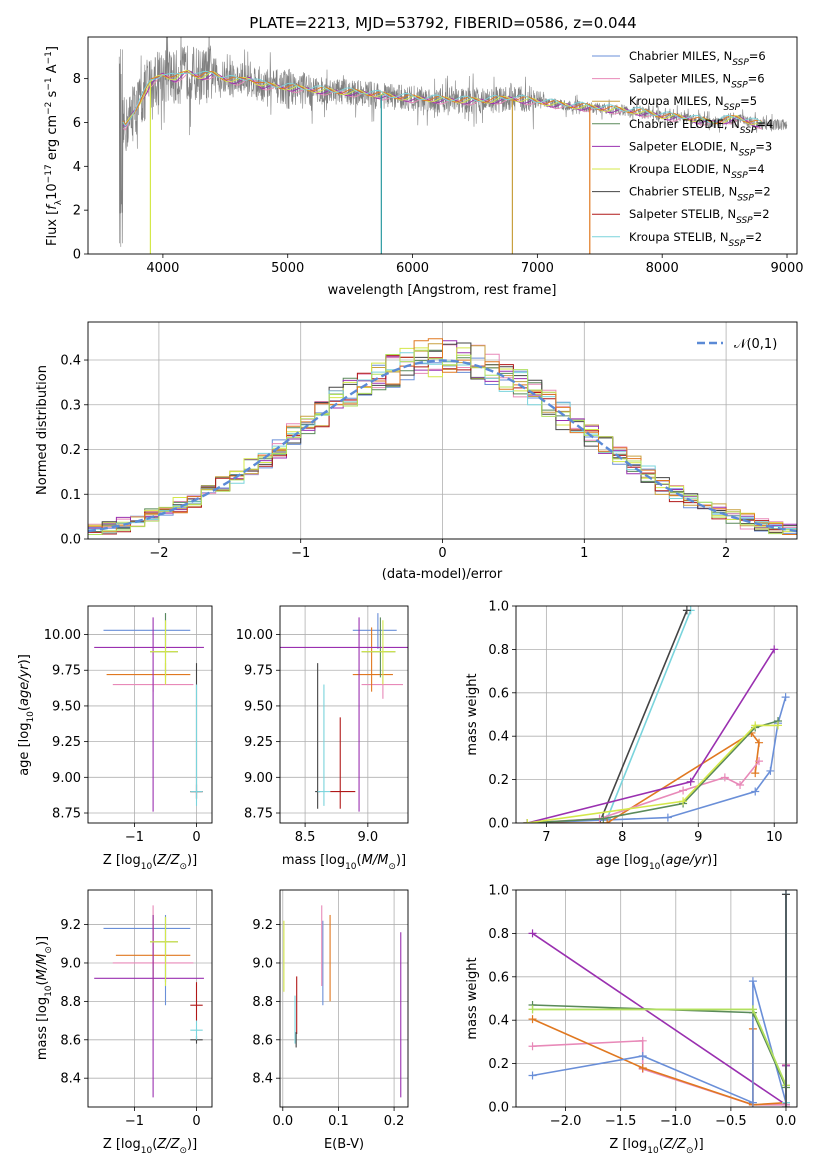 Image resolution: width=819 pixels, height=1170 pixels. What do you see at coordinates (342, 1001) in the screenshot?
I see `plot-area-mass-vs-EBV` at bounding box center [342, 1001].